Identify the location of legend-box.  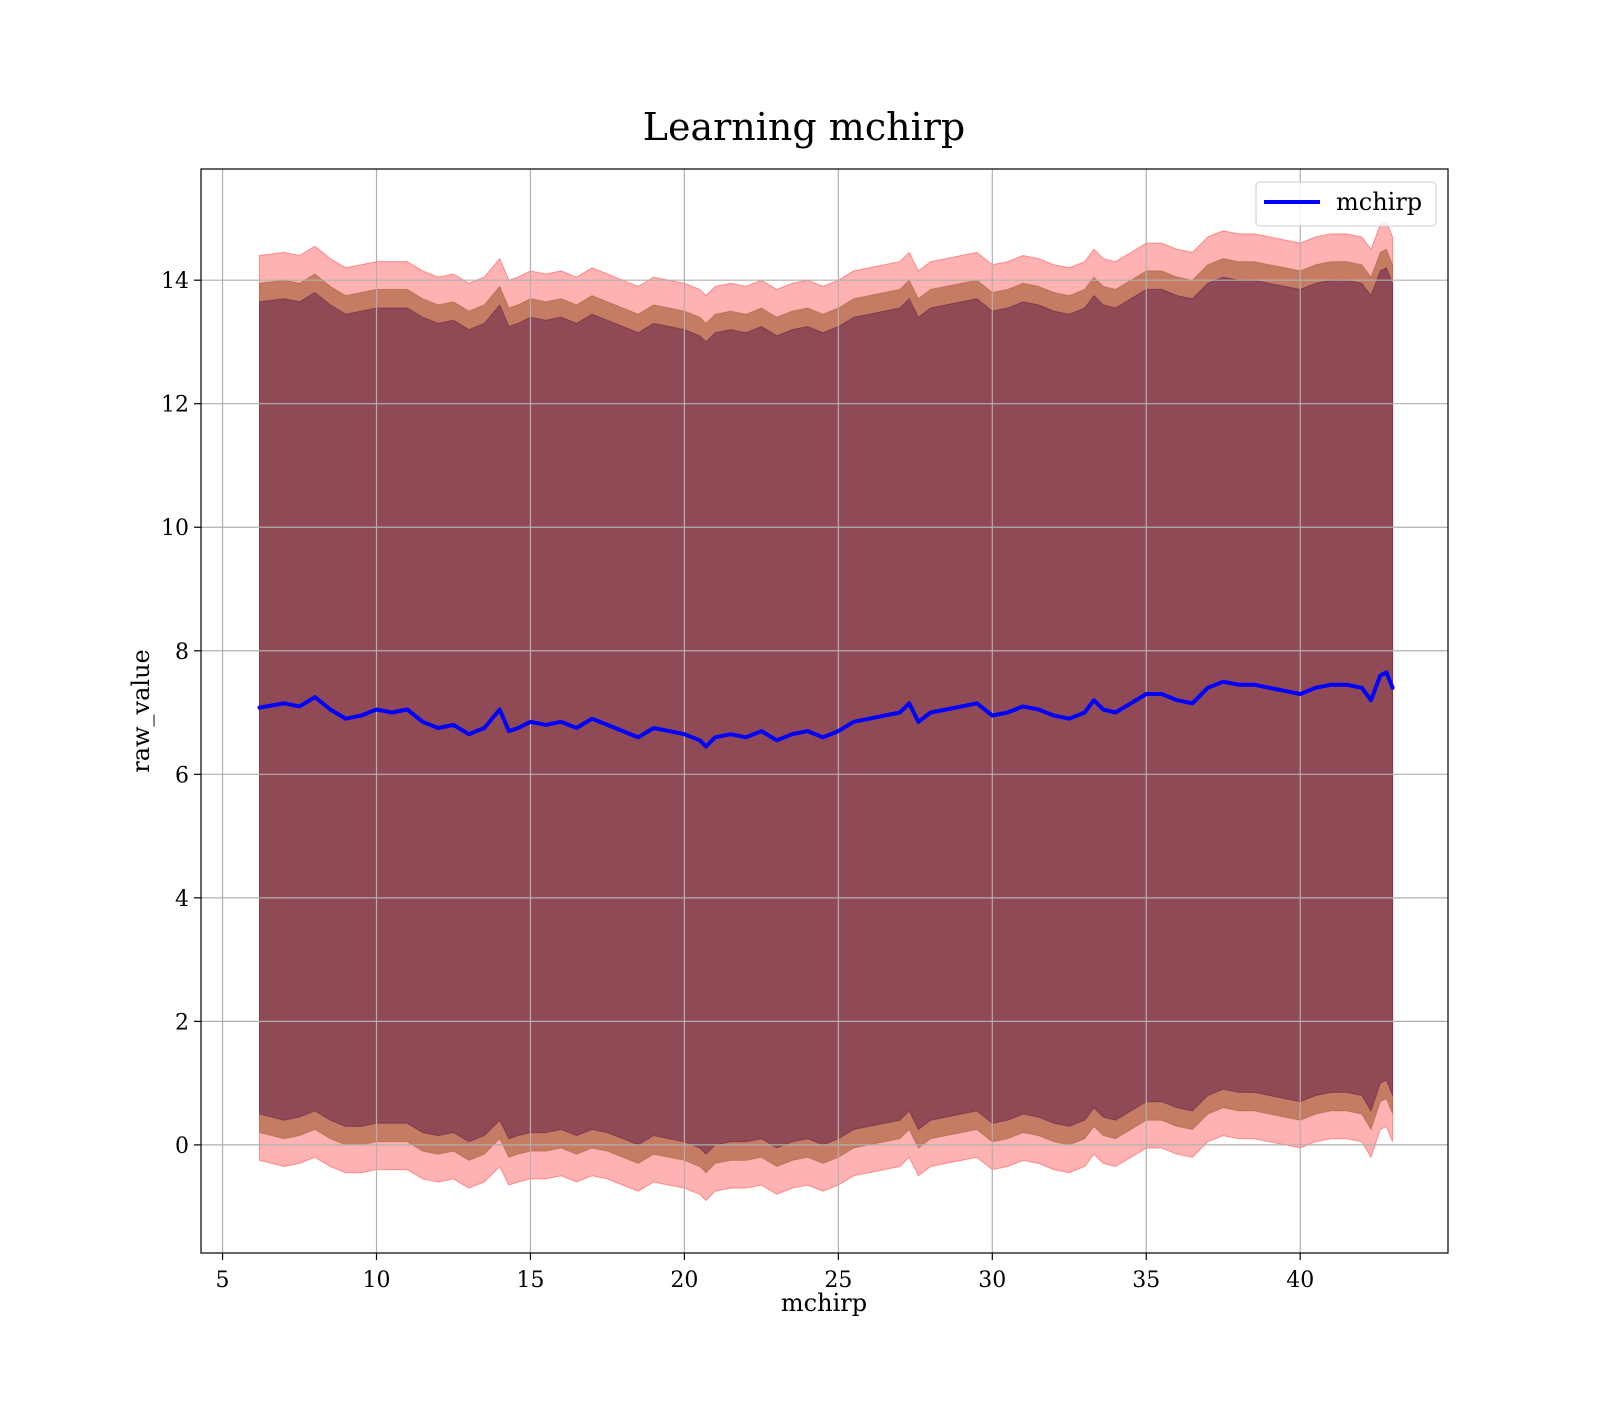
(1346, 204).